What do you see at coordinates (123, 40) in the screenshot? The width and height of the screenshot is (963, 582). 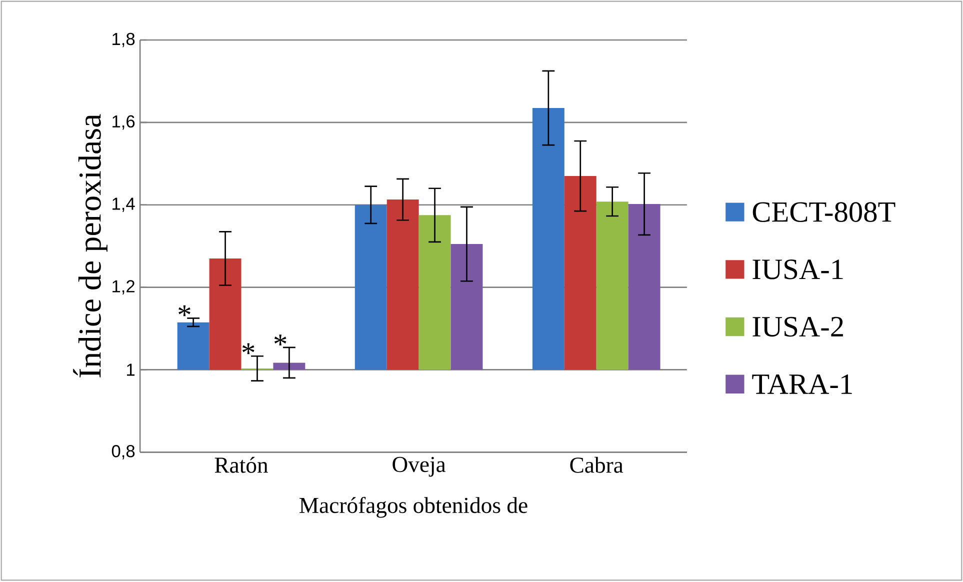 I see `y-tick-label: 1,8` at bounding box center [123, 40].